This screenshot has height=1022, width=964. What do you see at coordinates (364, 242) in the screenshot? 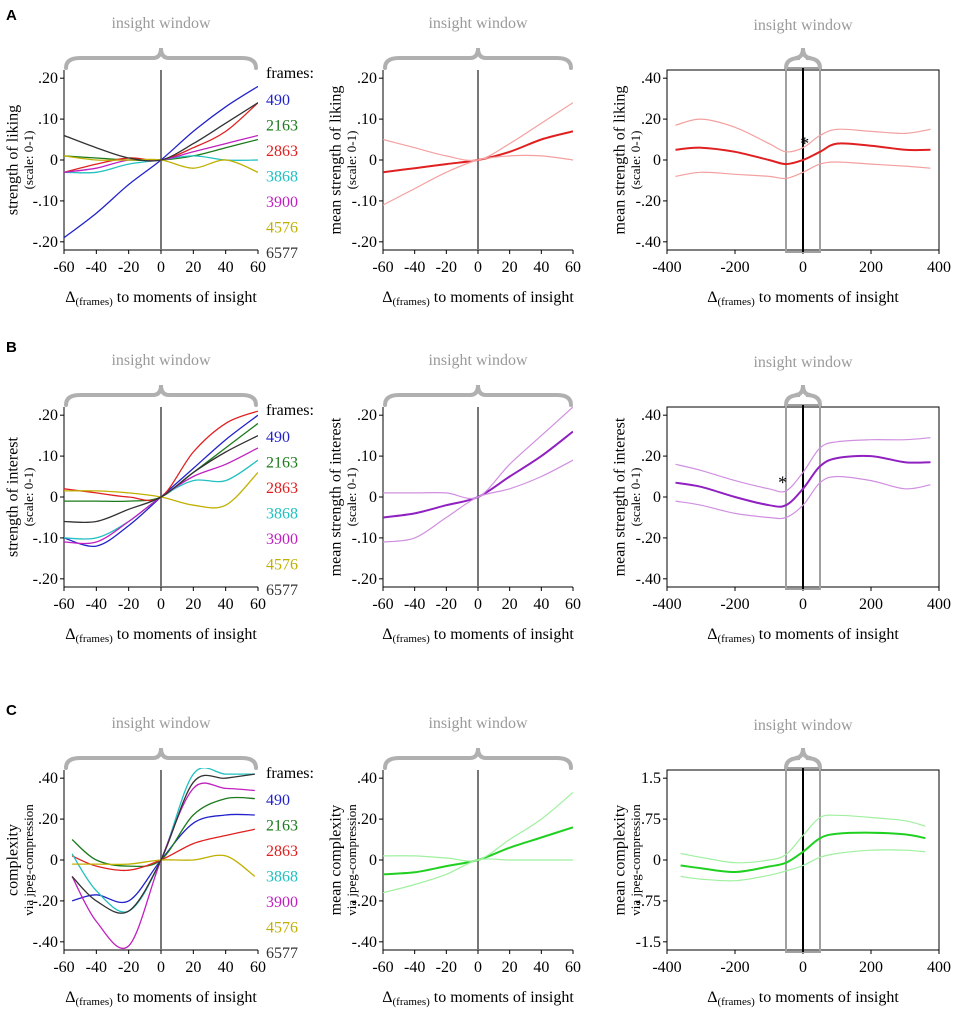
I see `y-tick-label: -.20` at bounding box center [364, 242].